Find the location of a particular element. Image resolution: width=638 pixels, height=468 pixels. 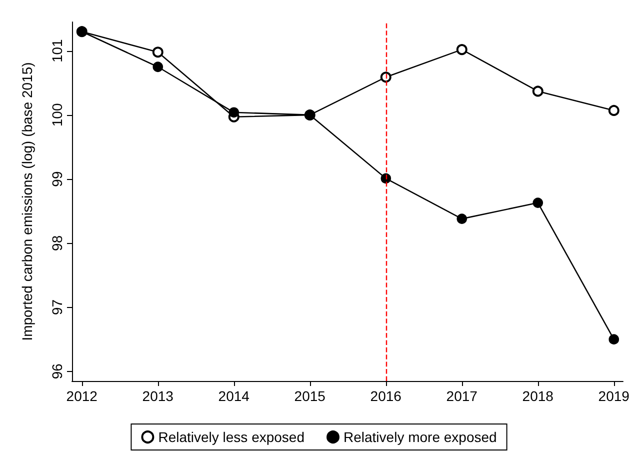

y-axis-title: Imported carbon emissions (log) (base 2015) is located at coordinates (27, 201).